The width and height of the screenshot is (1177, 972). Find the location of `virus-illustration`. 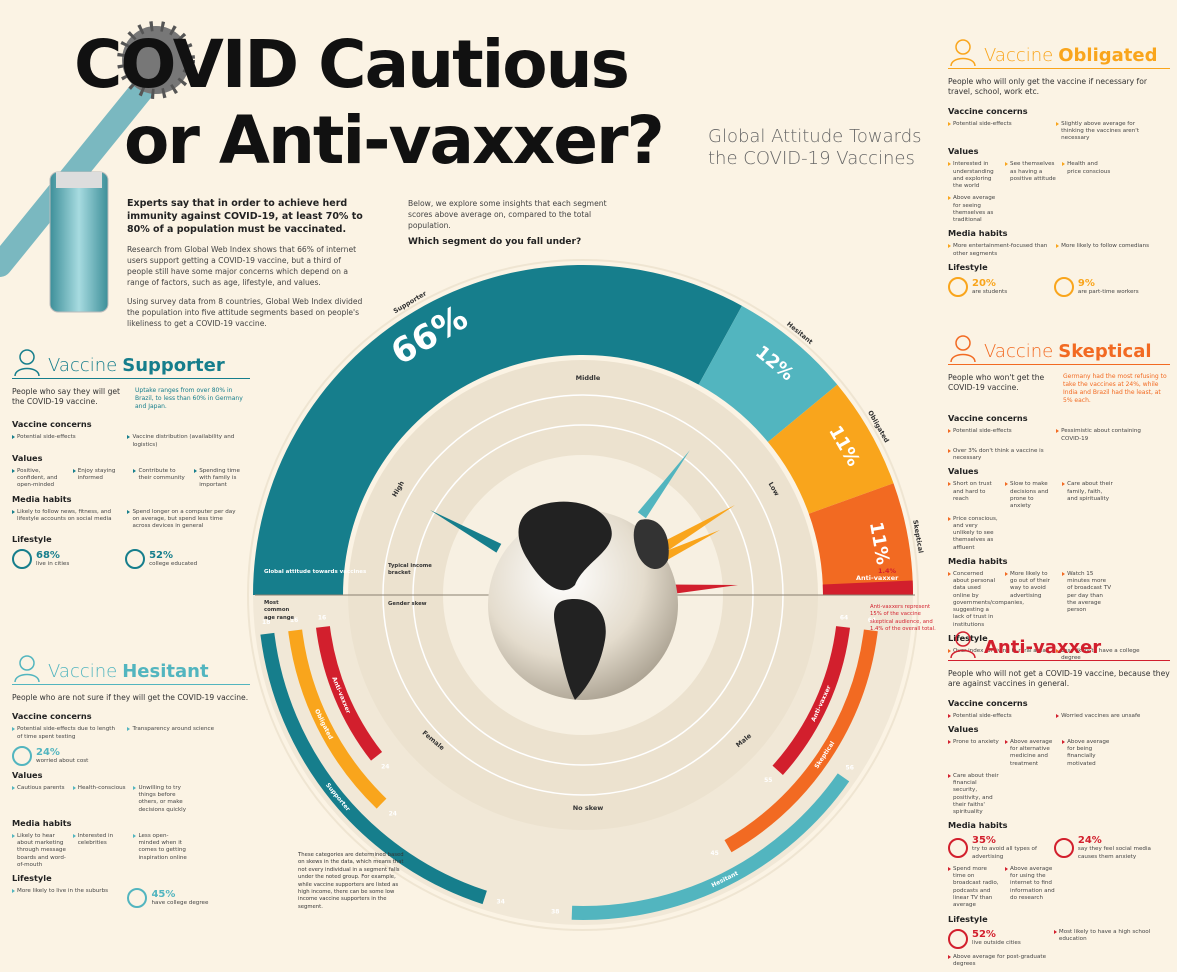

virus-illustration is located at coordinates (156, 60).